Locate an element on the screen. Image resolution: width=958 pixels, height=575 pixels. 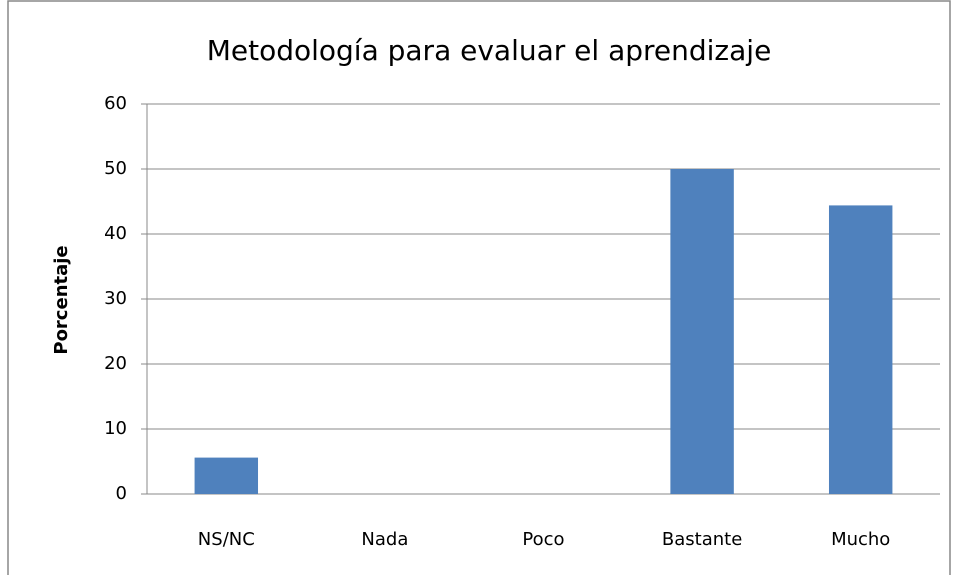
y-tick-label: 40 is located at coordinates (115, 233).